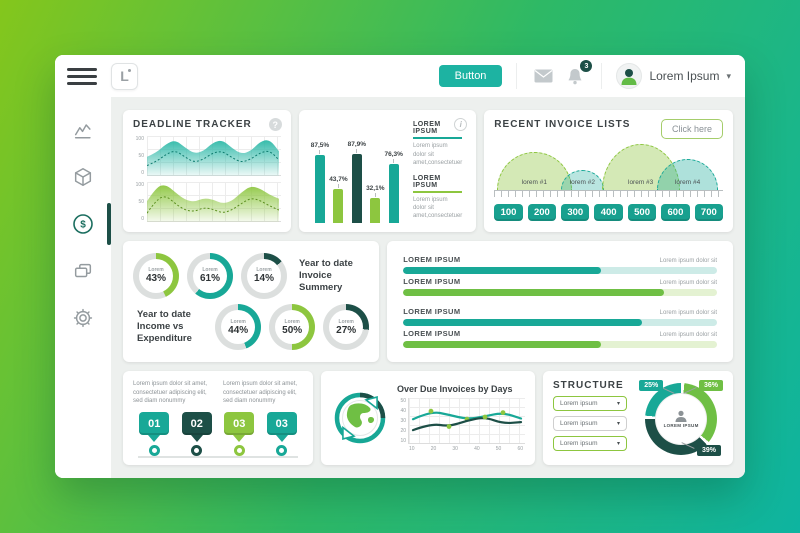 Image resolution: width=800 pixels, height=533 pixels. What do you see at coordinates (542, 212) in the screenshot?
I see `amount-button-200: 200` at bounding box center [542, 212].